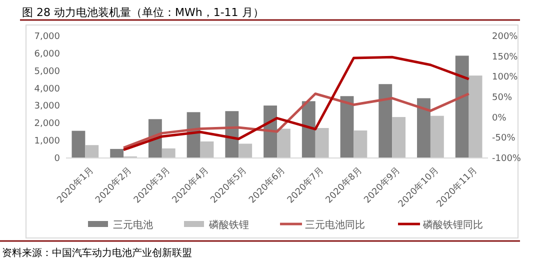  What do you see at coordinates (47, 107) in the screenshot?
I see `y-tick-label: 3,000` at bounding box center [47, 107].